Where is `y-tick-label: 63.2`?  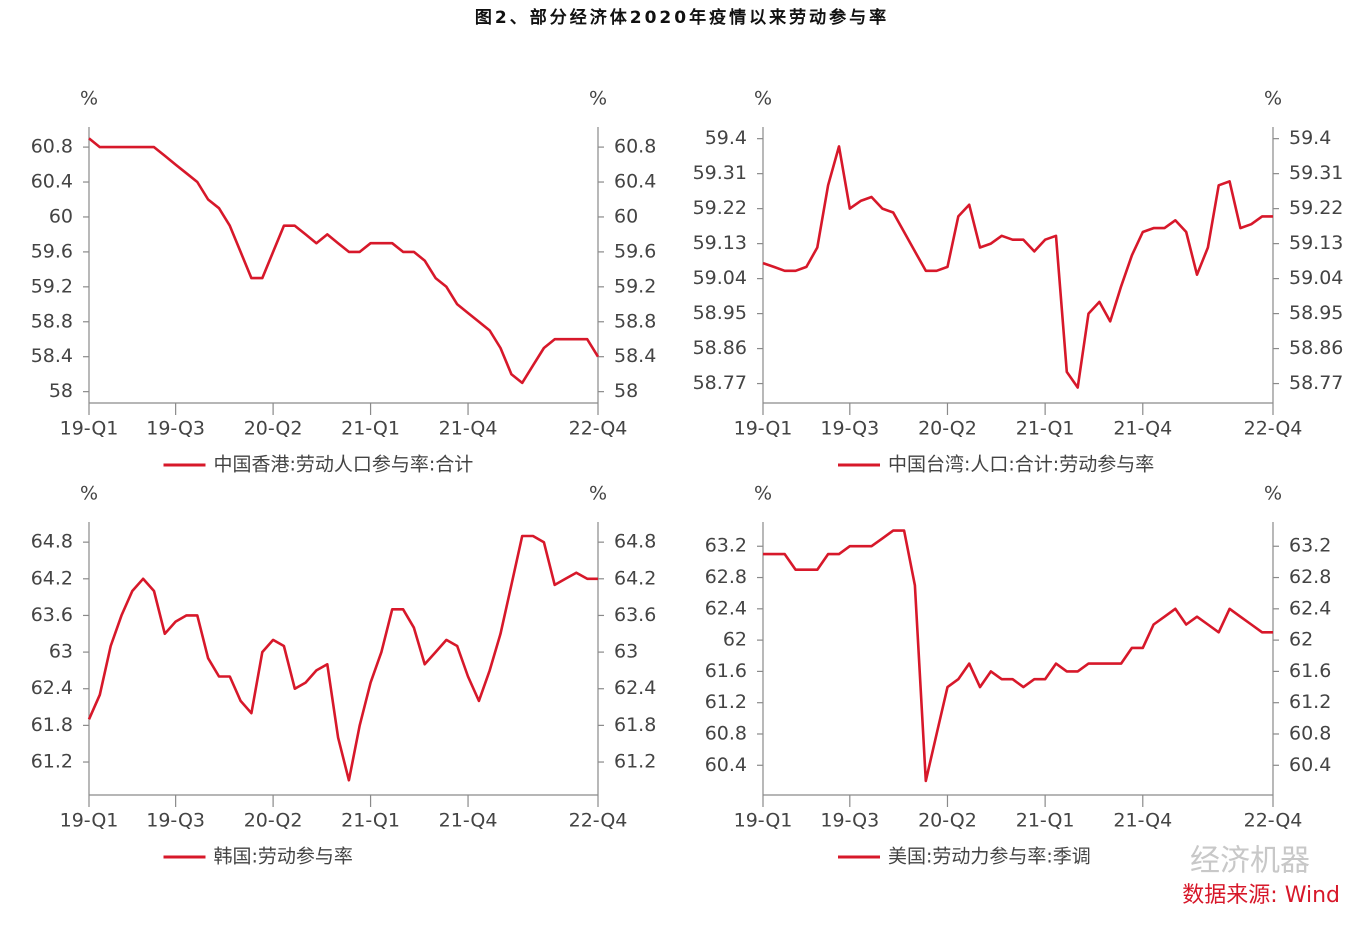
y-tick-label: 63.2 is located at coordinates (726, 546).